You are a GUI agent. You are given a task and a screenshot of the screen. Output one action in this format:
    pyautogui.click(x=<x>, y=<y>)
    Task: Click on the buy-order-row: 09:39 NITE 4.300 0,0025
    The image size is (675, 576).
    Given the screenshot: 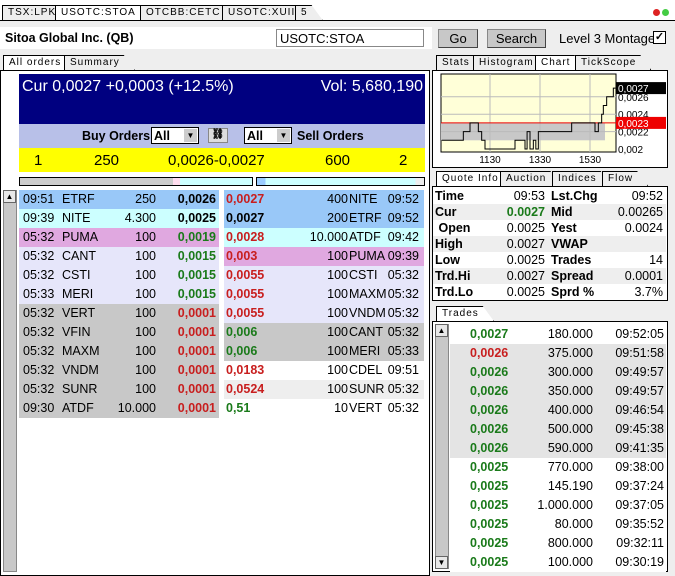 What is the action you would take?
    pyautogui.click(x=119, y=218)
    